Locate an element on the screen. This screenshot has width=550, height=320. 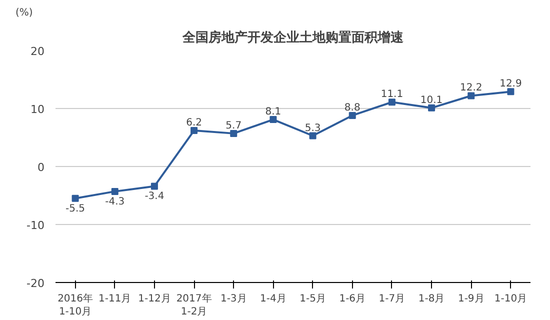
y-tick-label: -10 is located at coordinates (35, 225).